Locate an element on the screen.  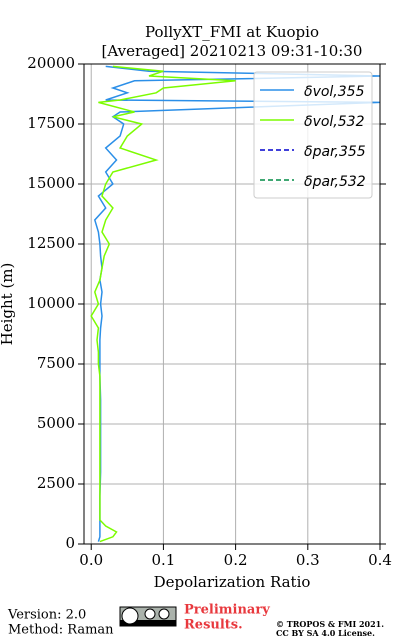
y-axis-label: Height (m) is located at coordinates (8, 304).